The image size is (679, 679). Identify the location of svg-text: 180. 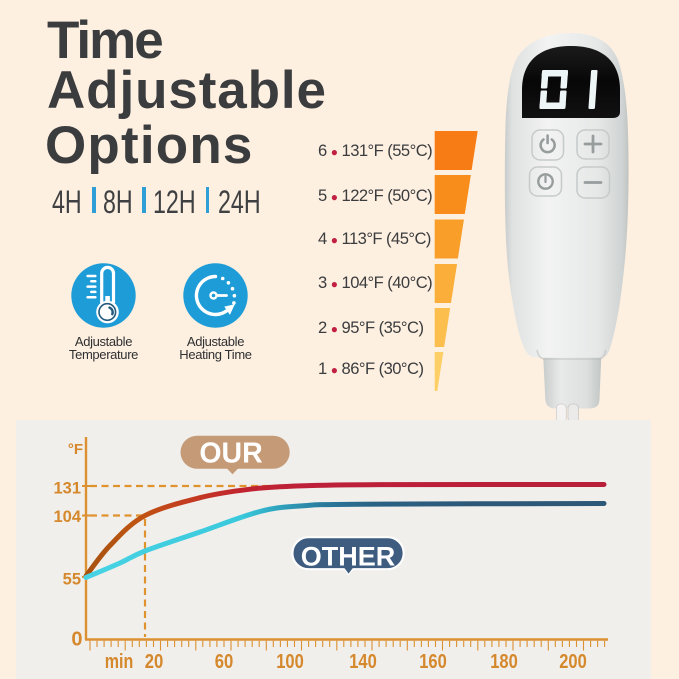
(504, 662).